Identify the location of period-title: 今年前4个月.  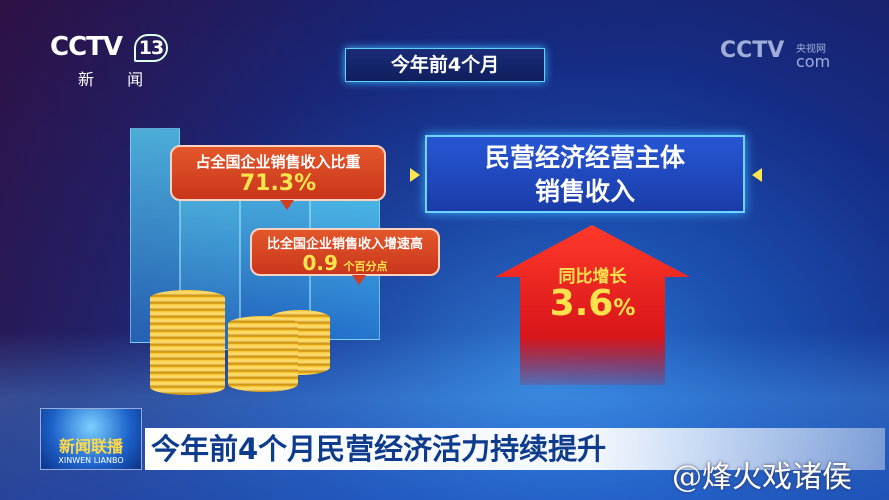
(445, 65).